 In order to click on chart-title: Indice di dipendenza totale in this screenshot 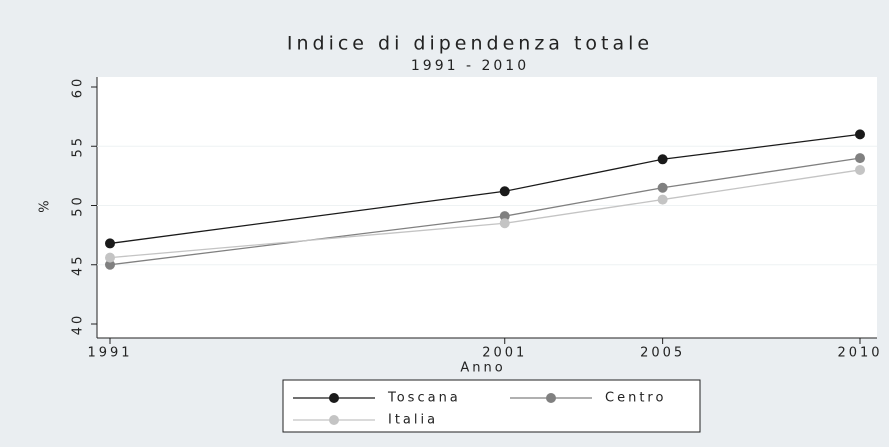, I will do `click(470, 44)`.